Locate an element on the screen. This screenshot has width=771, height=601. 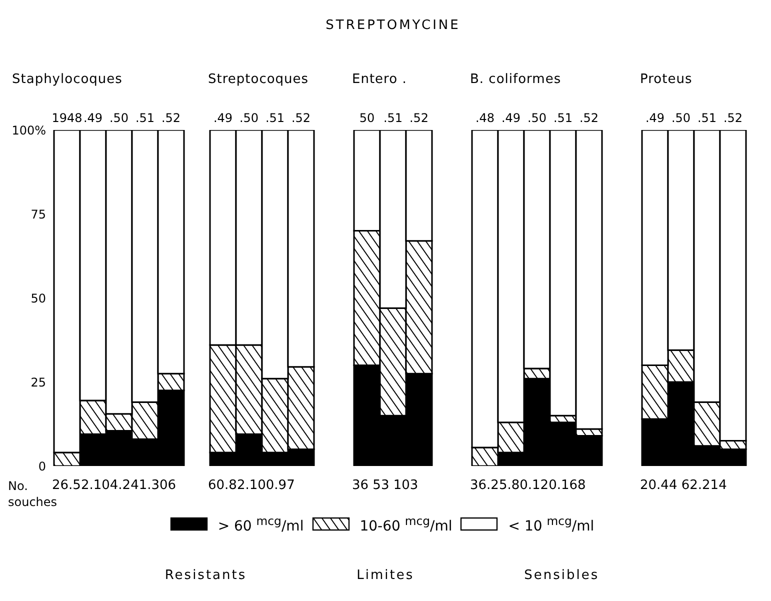
text: 36 53 103 is located at coordinates (386, 485).